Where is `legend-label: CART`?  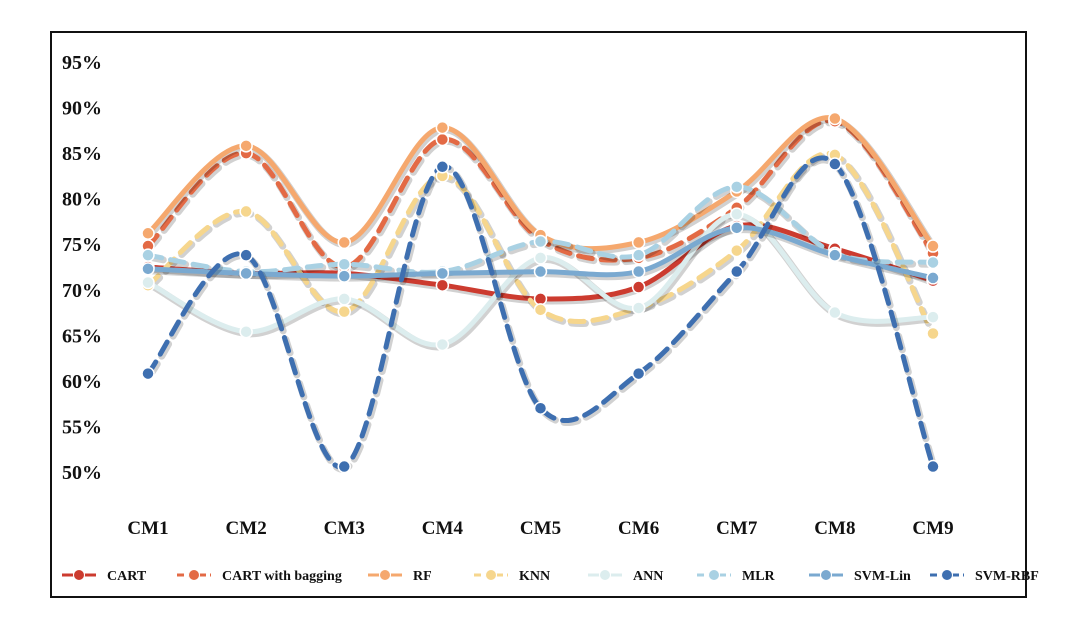 legend-label: CART is located at coordinates (127, 576).